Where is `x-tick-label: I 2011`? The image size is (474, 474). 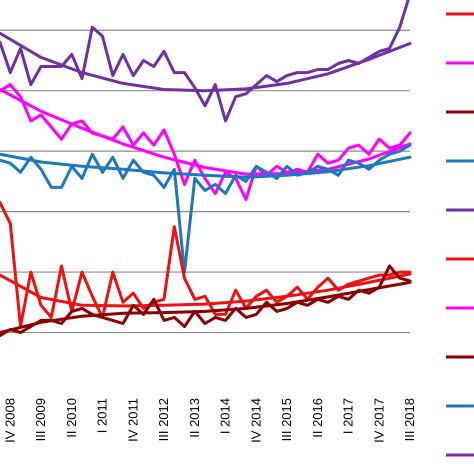
x-tick-label: I 2011 is located at coordinates (102, 415).